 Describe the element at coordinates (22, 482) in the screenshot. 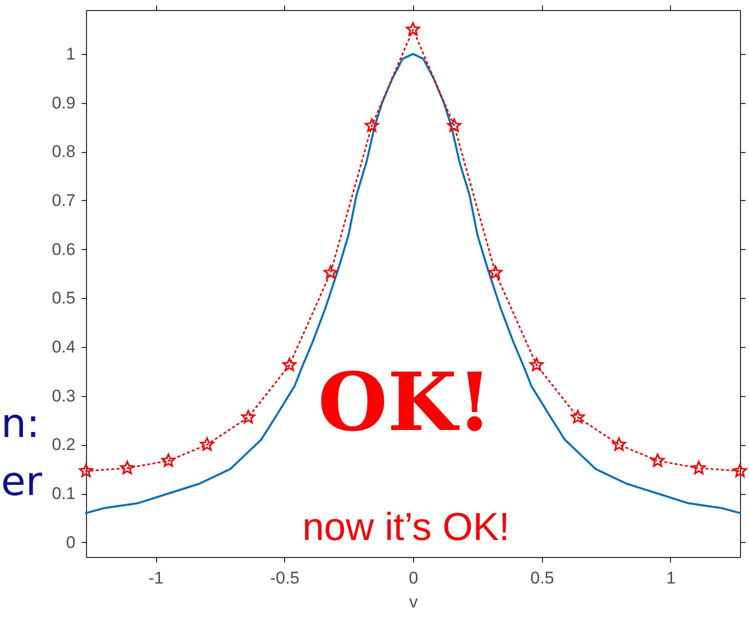

I see `text: er` at that location.